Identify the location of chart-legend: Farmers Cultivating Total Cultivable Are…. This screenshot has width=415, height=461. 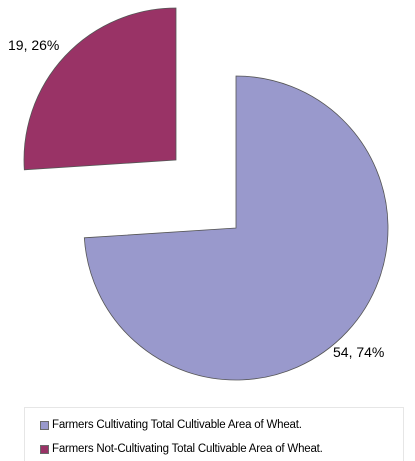
(214, 434).